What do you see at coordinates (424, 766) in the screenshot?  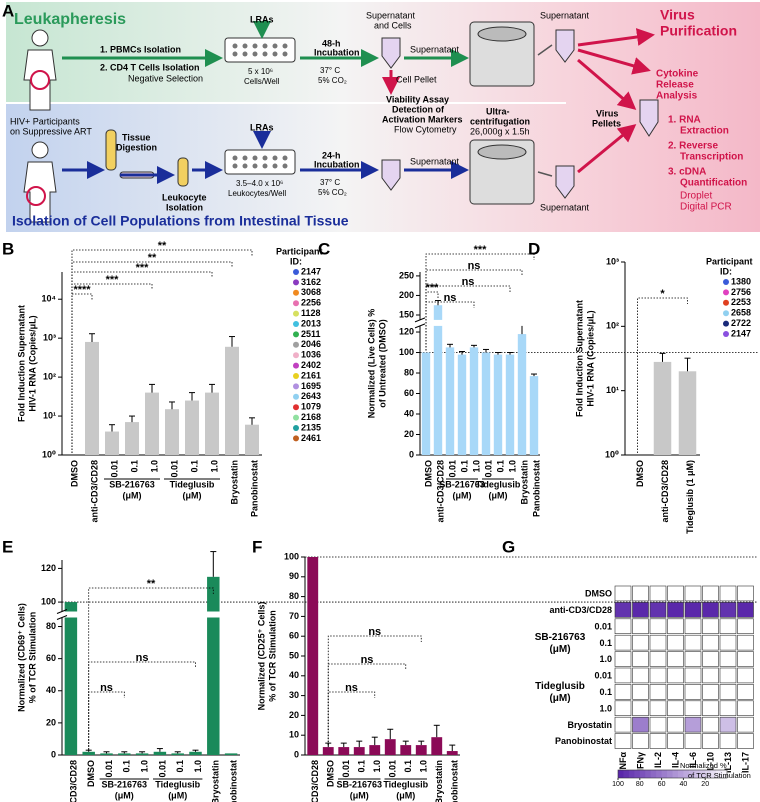 I see `x-tick-label: 1.0` at bounding box center [424, 766].